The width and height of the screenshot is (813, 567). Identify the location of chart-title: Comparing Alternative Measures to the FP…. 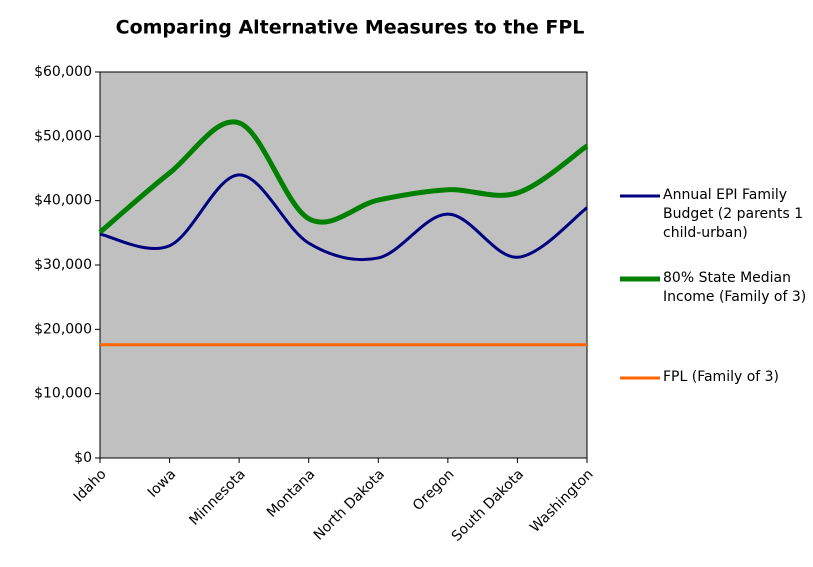
(350, 28).